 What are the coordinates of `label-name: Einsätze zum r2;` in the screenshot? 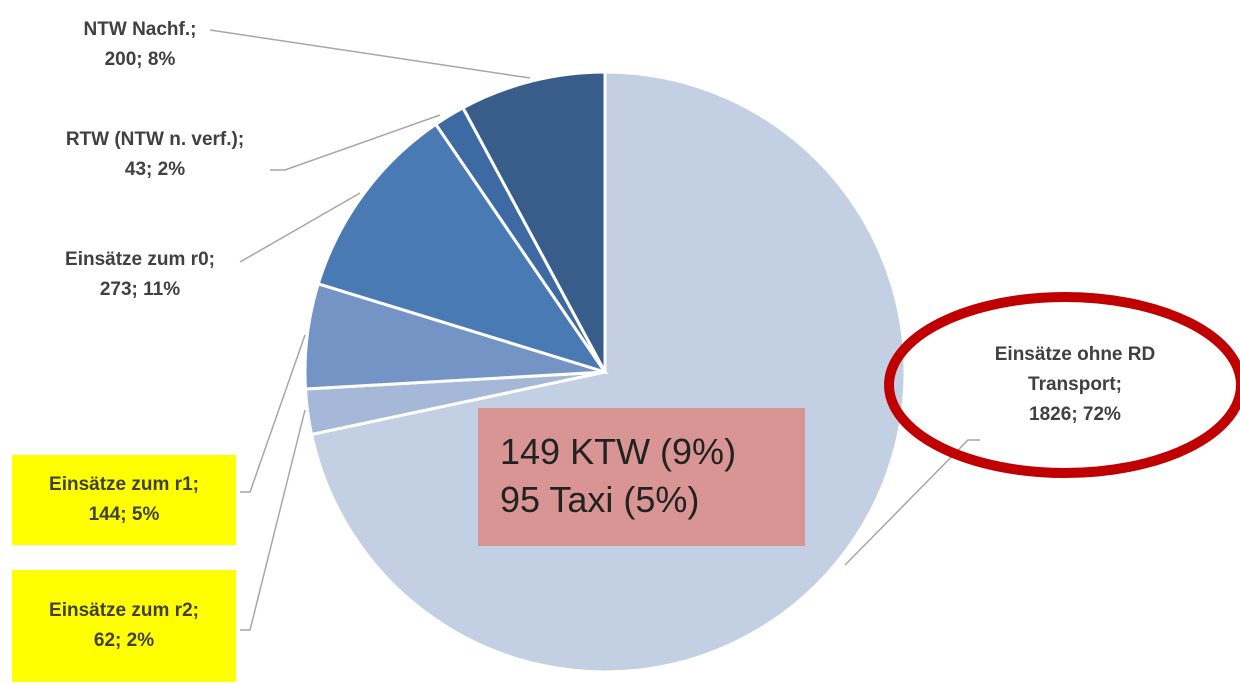 It's located at (124, 610).